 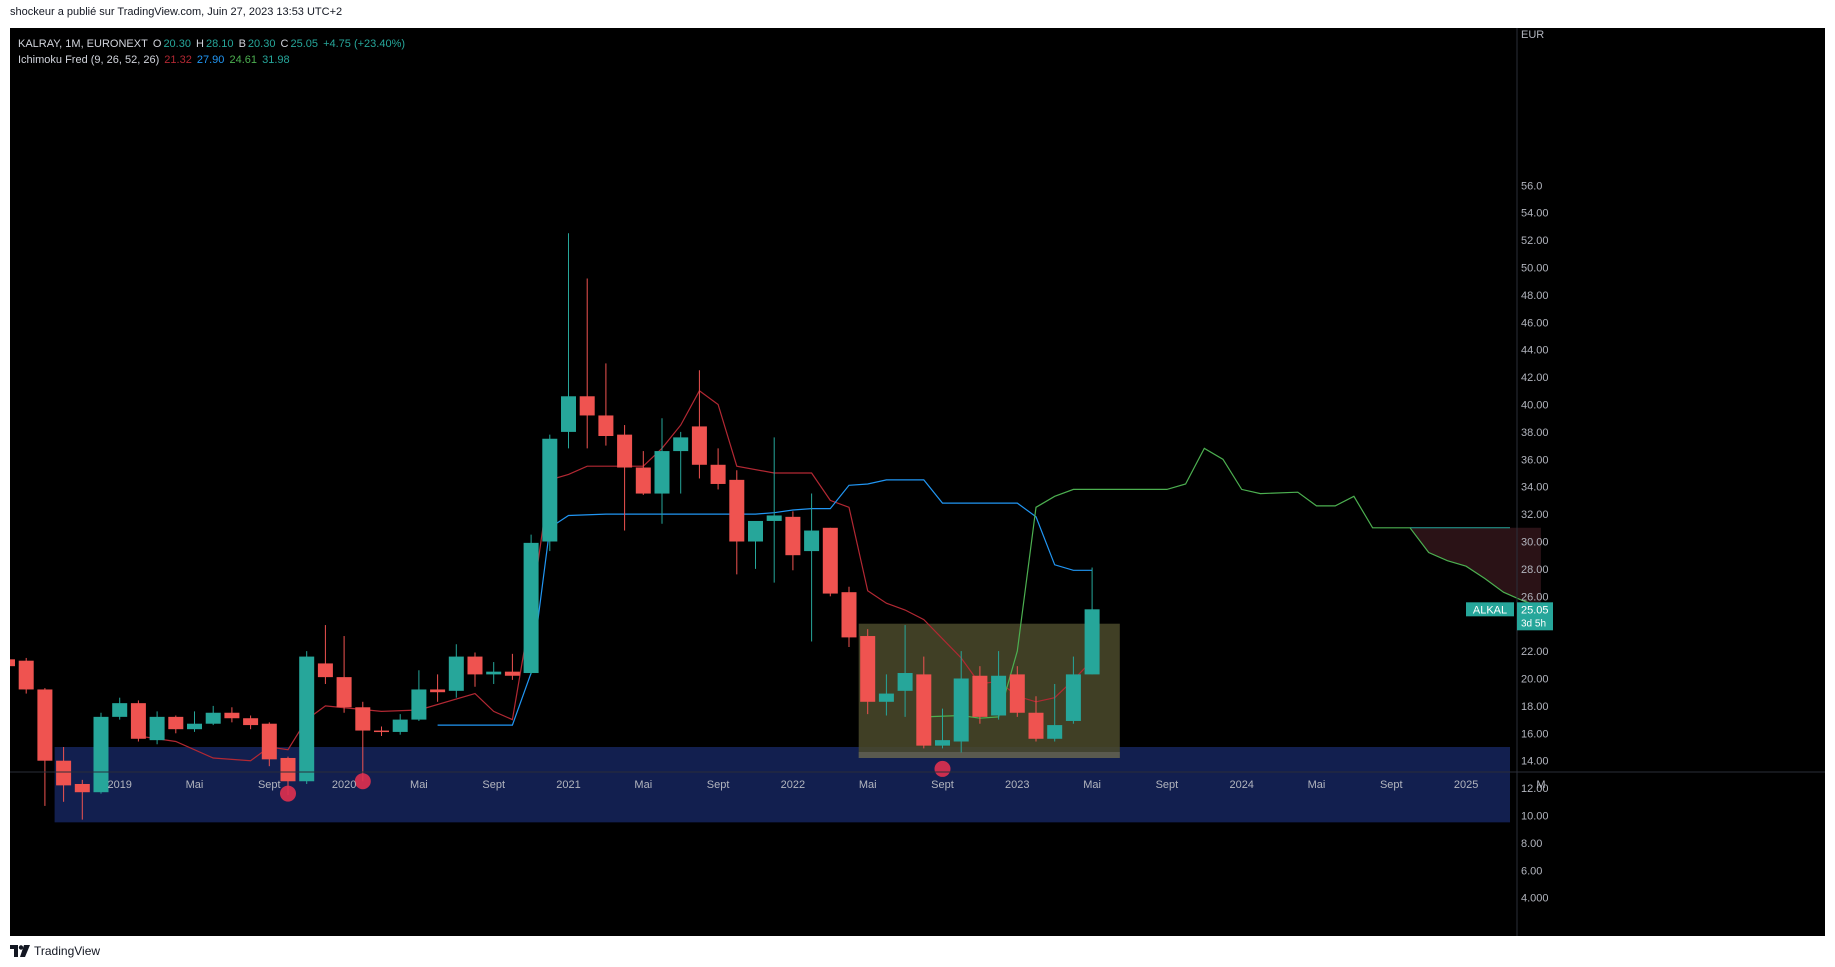 What do you see at coordinates (1531, 186) in the screenshot?
I see `y-tick-label: 56.0` at bounding box center [1531, 186].